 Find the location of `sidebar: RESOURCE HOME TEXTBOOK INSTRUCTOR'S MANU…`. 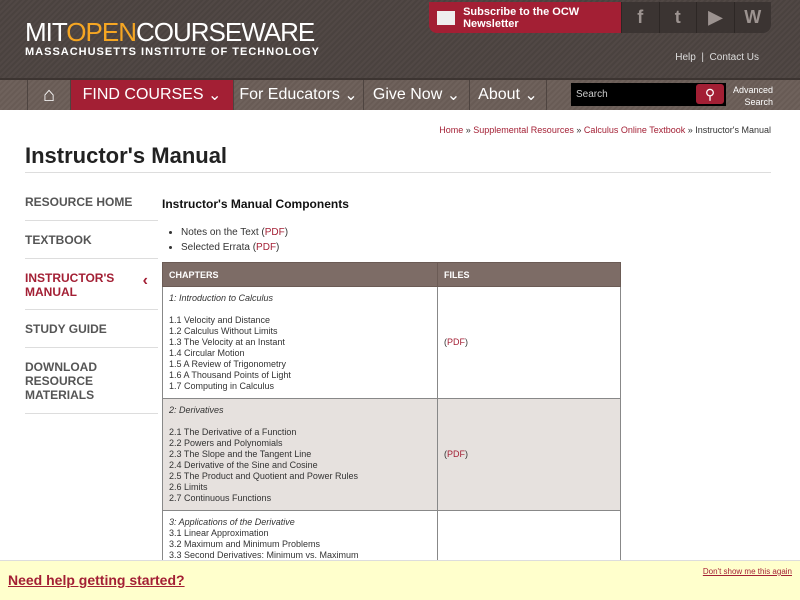

sidebar: RESOURCE HOME TEXTBOOK INSTRUCTOR'S MANU… is located at coordinates (91, 301).